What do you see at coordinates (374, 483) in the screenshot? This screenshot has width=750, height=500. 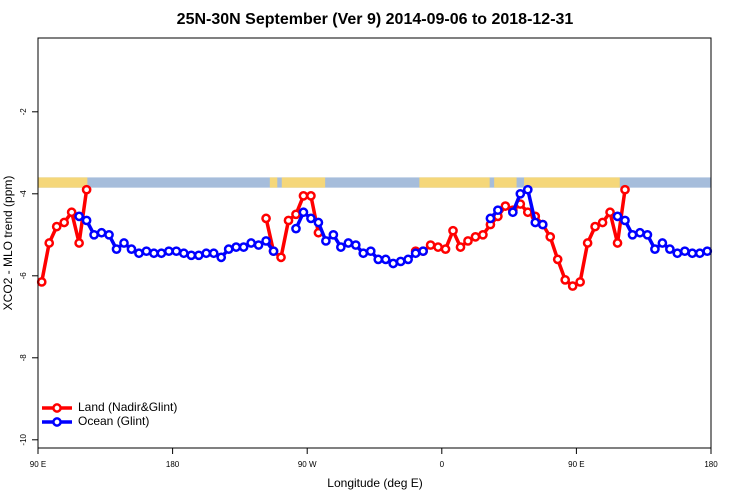 I see `x-axis-label: Longitude (deg E)` at bounding box center [374, 483].